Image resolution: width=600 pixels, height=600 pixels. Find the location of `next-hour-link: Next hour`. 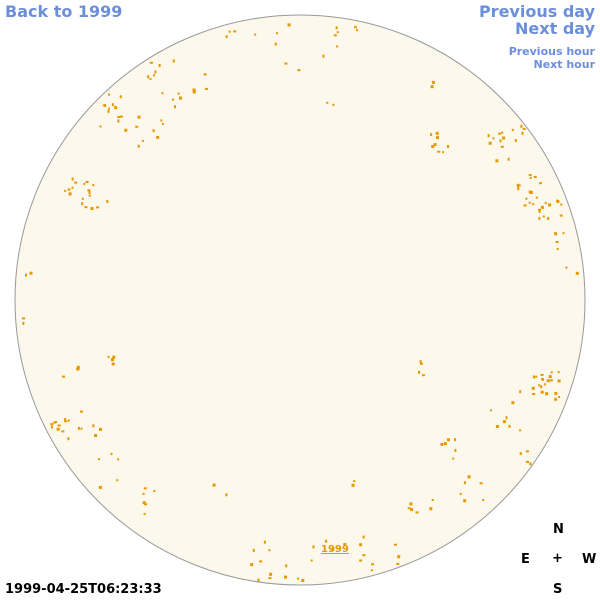

next-hour-link: Next hour is located at coordinates (564, 64).